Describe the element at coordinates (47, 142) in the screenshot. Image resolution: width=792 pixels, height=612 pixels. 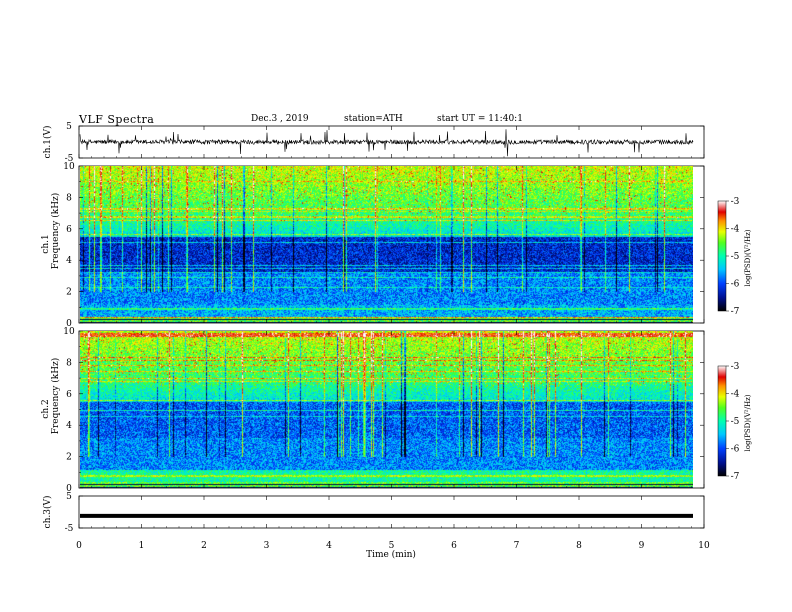
I see `ch1-waveform-ylabel: ch.1(V)` at that location.